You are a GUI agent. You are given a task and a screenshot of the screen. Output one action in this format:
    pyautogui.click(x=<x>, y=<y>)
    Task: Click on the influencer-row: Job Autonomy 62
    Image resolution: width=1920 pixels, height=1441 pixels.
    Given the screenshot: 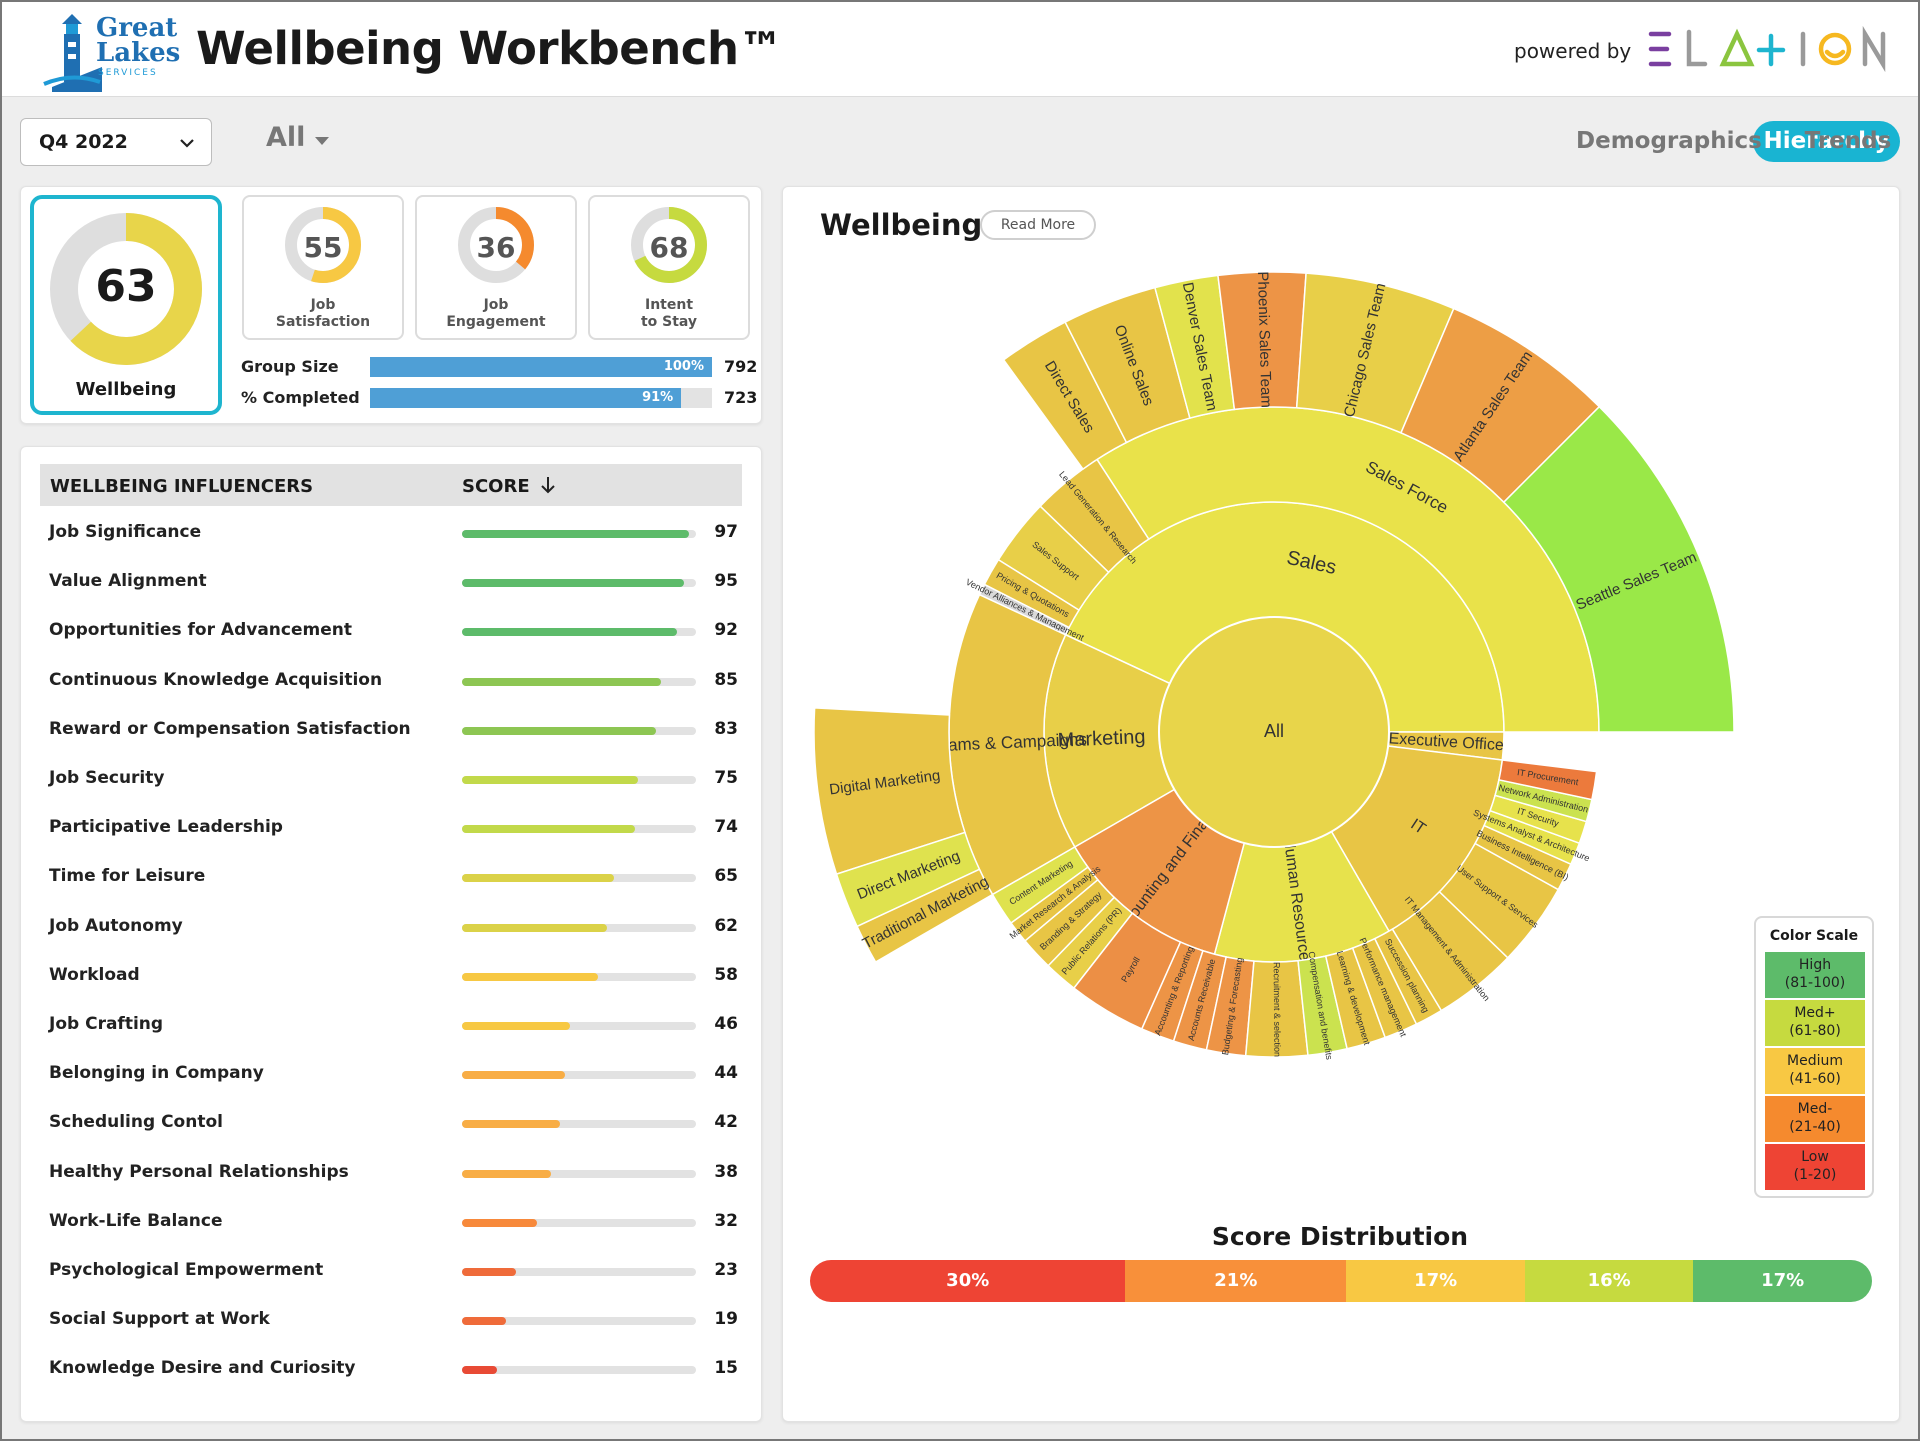 What is the action you would take?
    pyautogui.click(x=391, y=927)
    